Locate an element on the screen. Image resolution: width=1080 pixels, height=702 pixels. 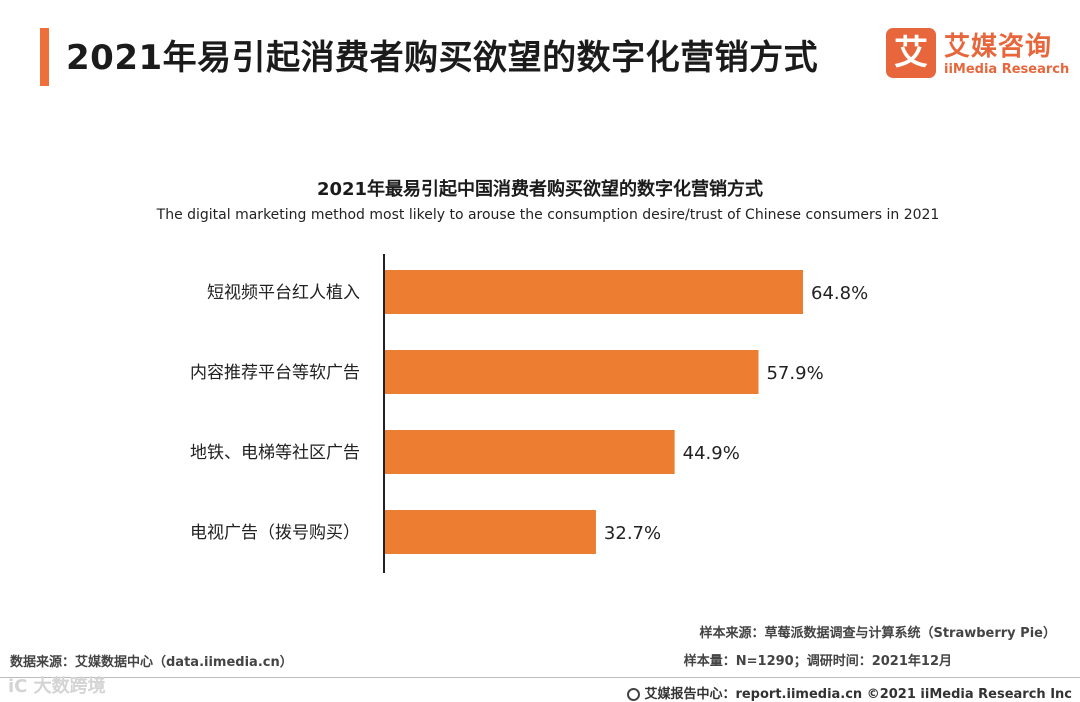
watermark: iC 大数跨境 is located at coordinates (57, 686).